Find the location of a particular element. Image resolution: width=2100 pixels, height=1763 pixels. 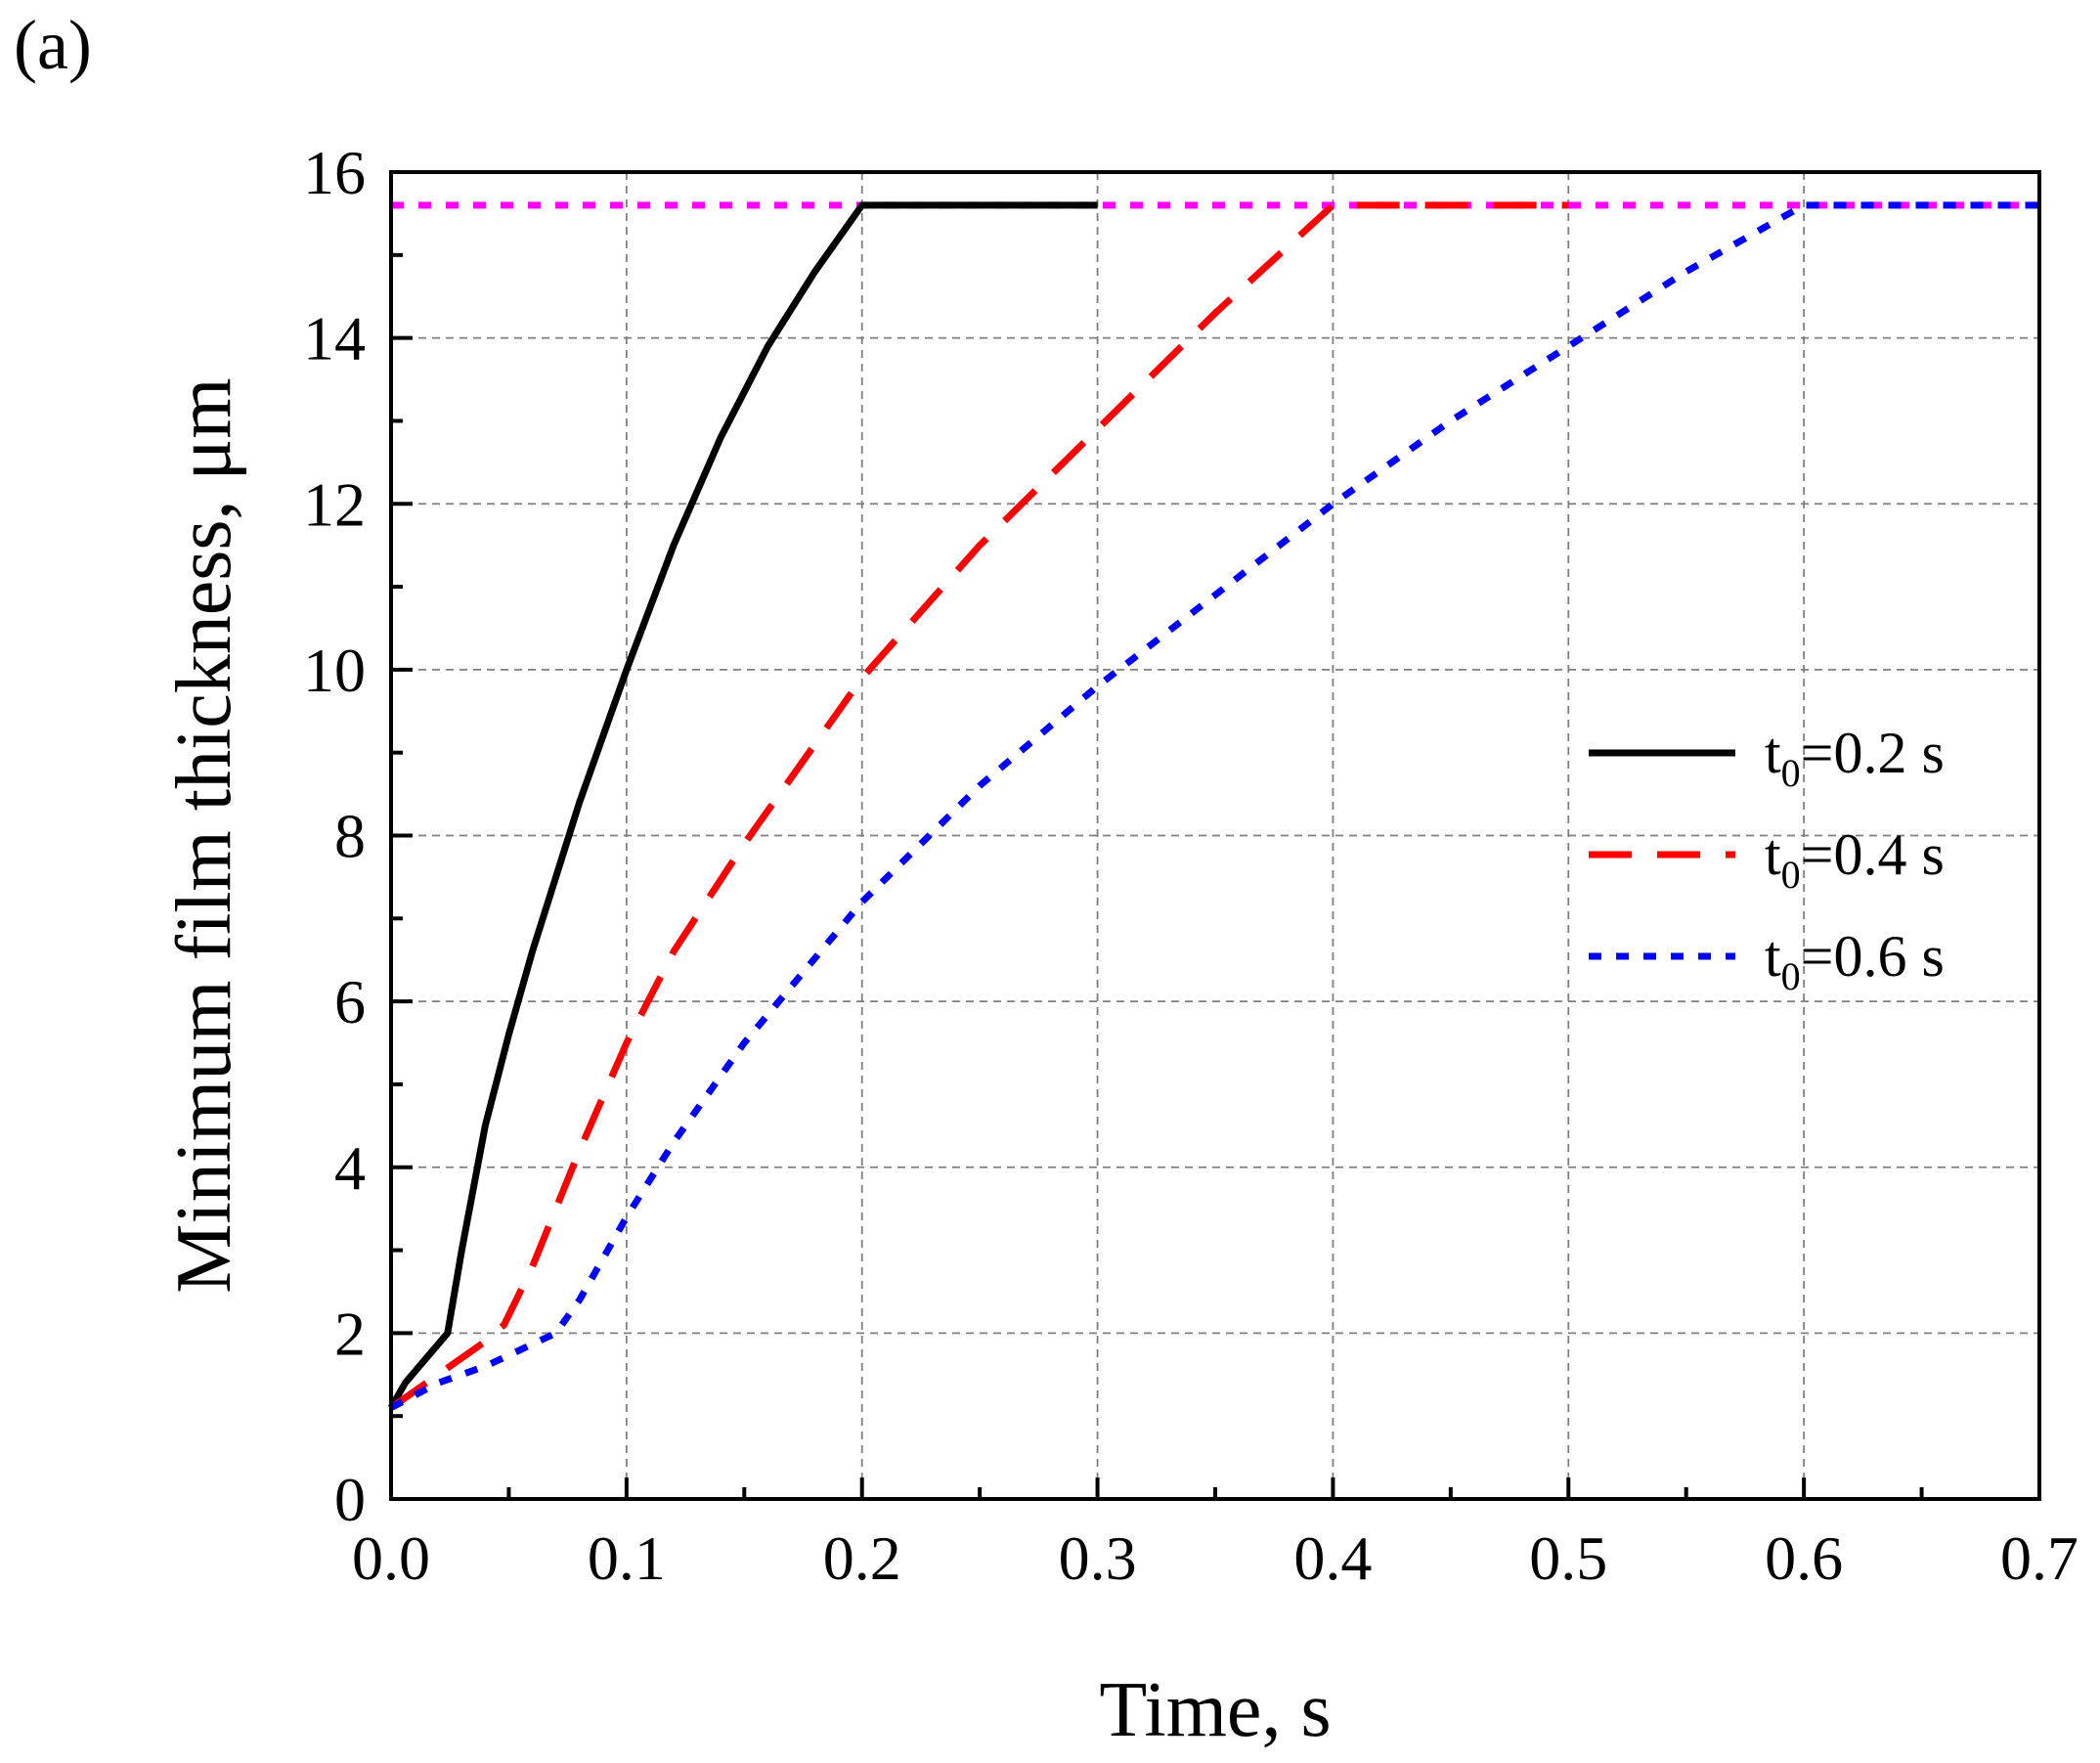

y-tick-label: 0 is located at coordinates (350, 1500).